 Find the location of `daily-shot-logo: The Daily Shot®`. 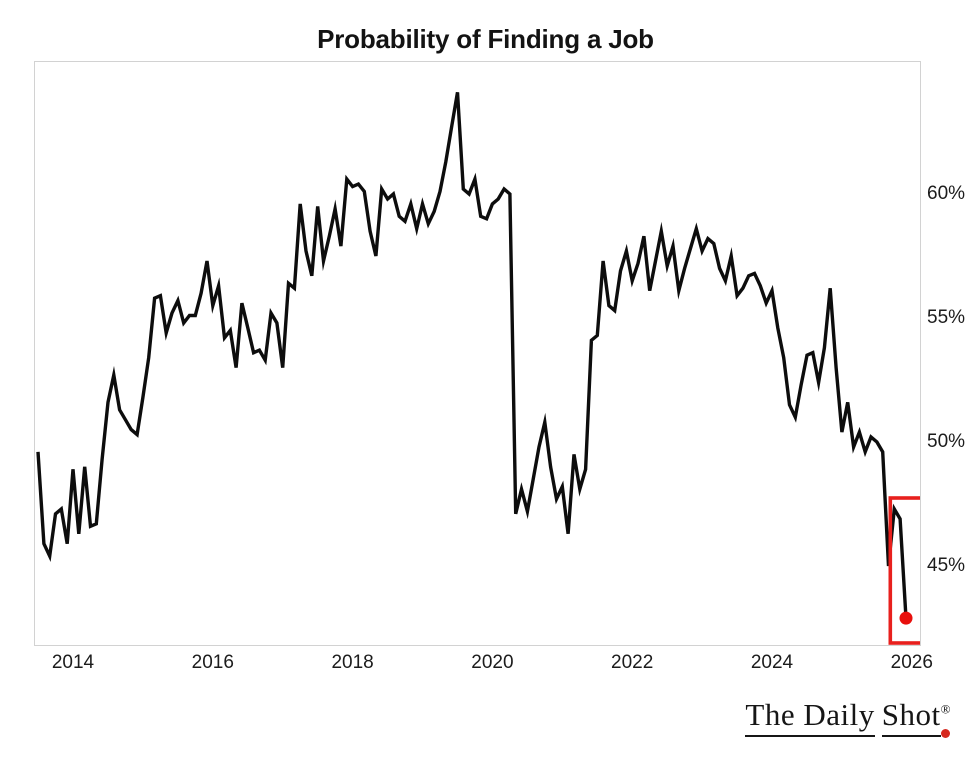

daily-shot-logo: The Daily Shot® is located at coordinates (848, 717).